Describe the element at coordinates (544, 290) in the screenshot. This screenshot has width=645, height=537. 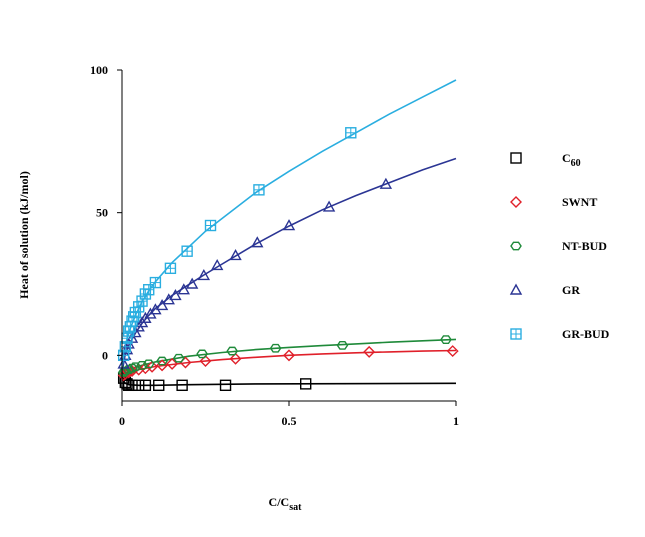
I see `legend-item-gr: GR` at that location.